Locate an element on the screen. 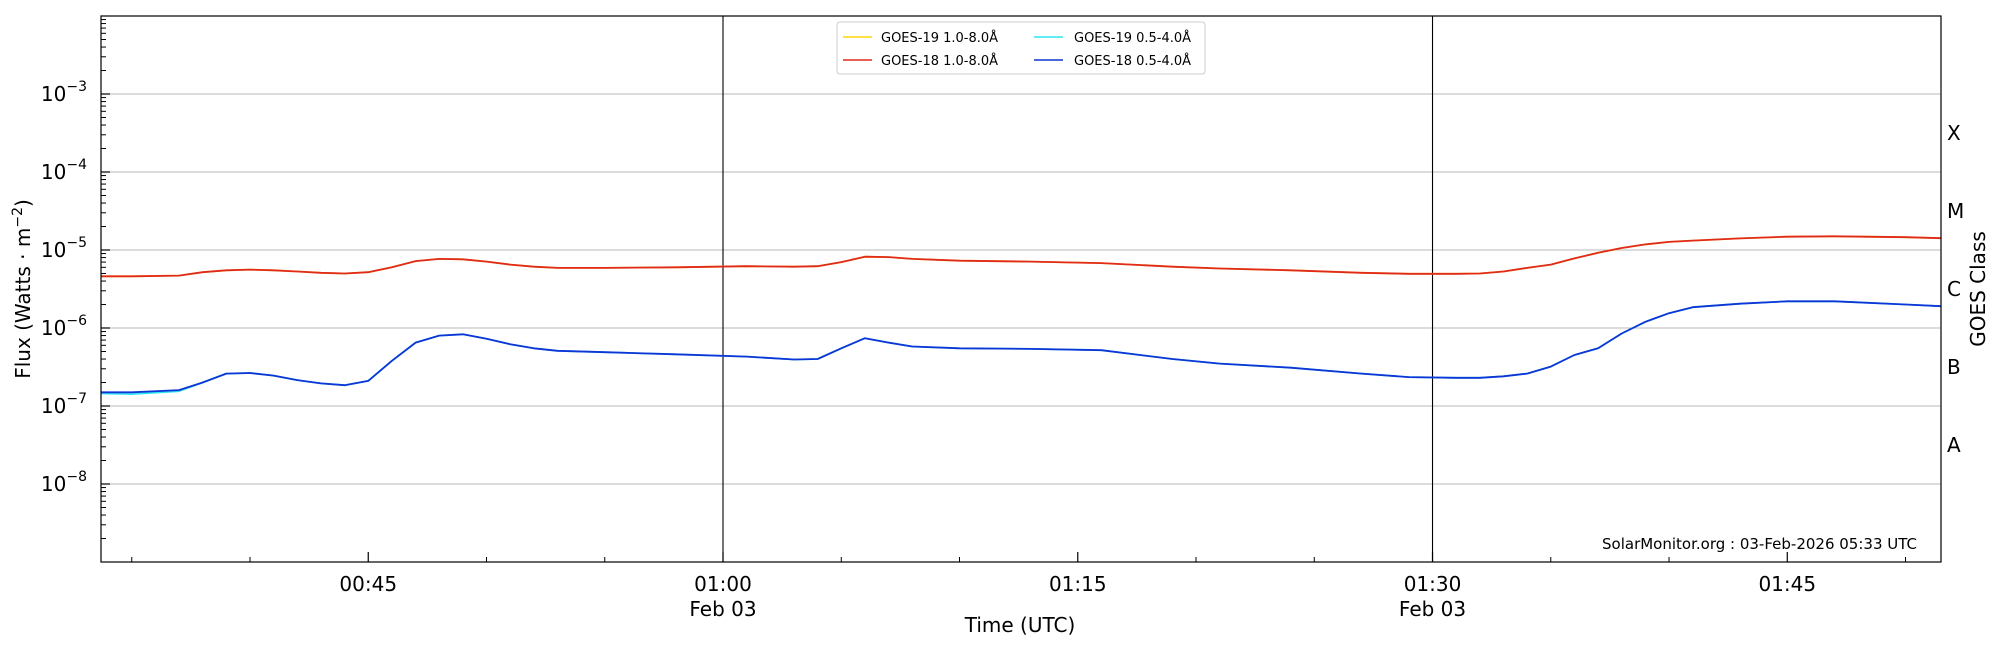 The image size is (2000, 650). x-tick-label: 01:00 is located at coordinates (723, 584).